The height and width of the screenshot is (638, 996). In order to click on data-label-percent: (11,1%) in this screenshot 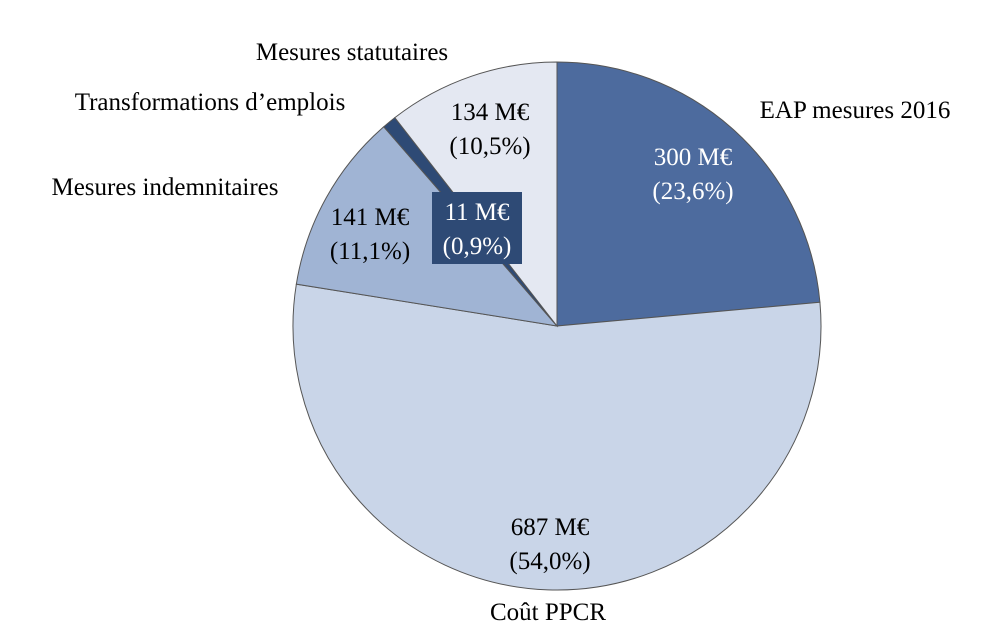, I will do `click(370, 251)`.